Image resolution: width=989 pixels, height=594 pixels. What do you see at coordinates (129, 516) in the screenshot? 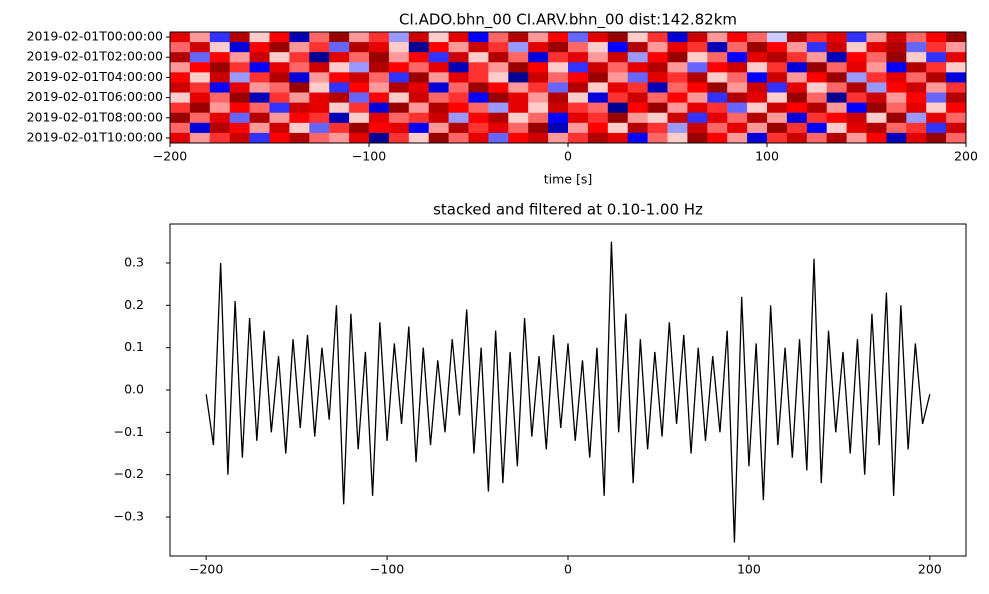
I see `y-tick-label: −0.3` at bounding box center [129, 516].